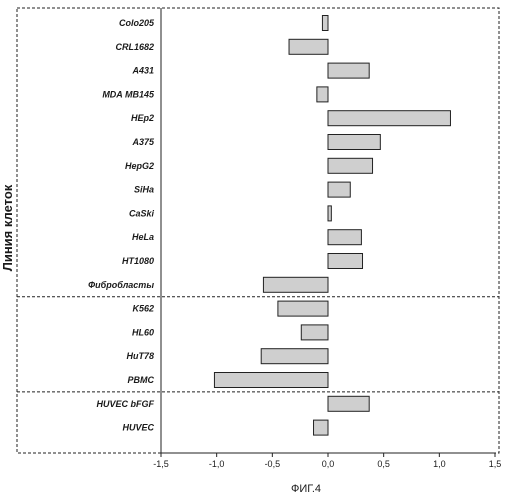 This screenshot has width=512, height=500. What do you see at coordinates (121, 285) in the screenshot?
I see `category-label: Фибробласты` at bounding box center [121, 285].